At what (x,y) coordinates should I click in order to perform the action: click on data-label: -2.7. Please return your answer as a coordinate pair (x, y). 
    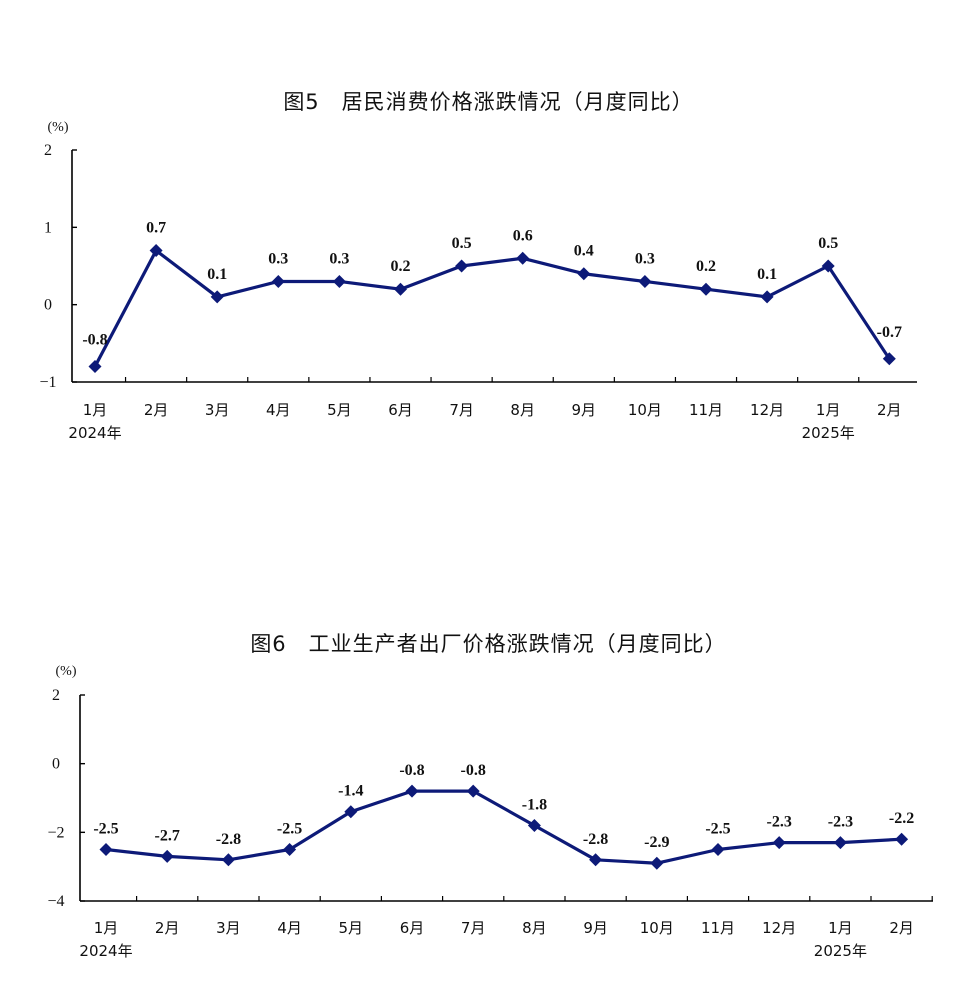
    Looking at the image, I should click on (167, 835).